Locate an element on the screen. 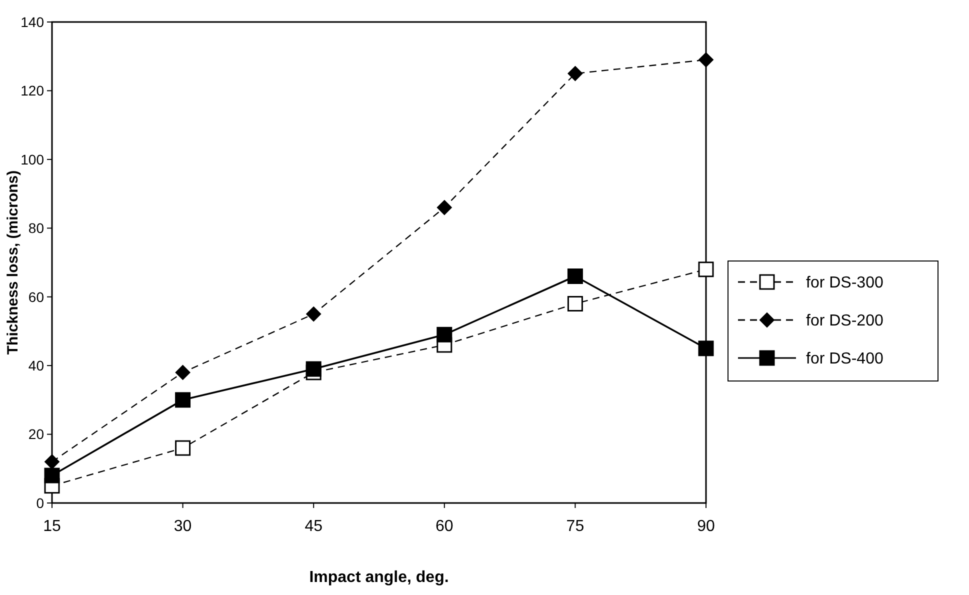  y-tick-label: 120 is located at coordinates (32, 90).